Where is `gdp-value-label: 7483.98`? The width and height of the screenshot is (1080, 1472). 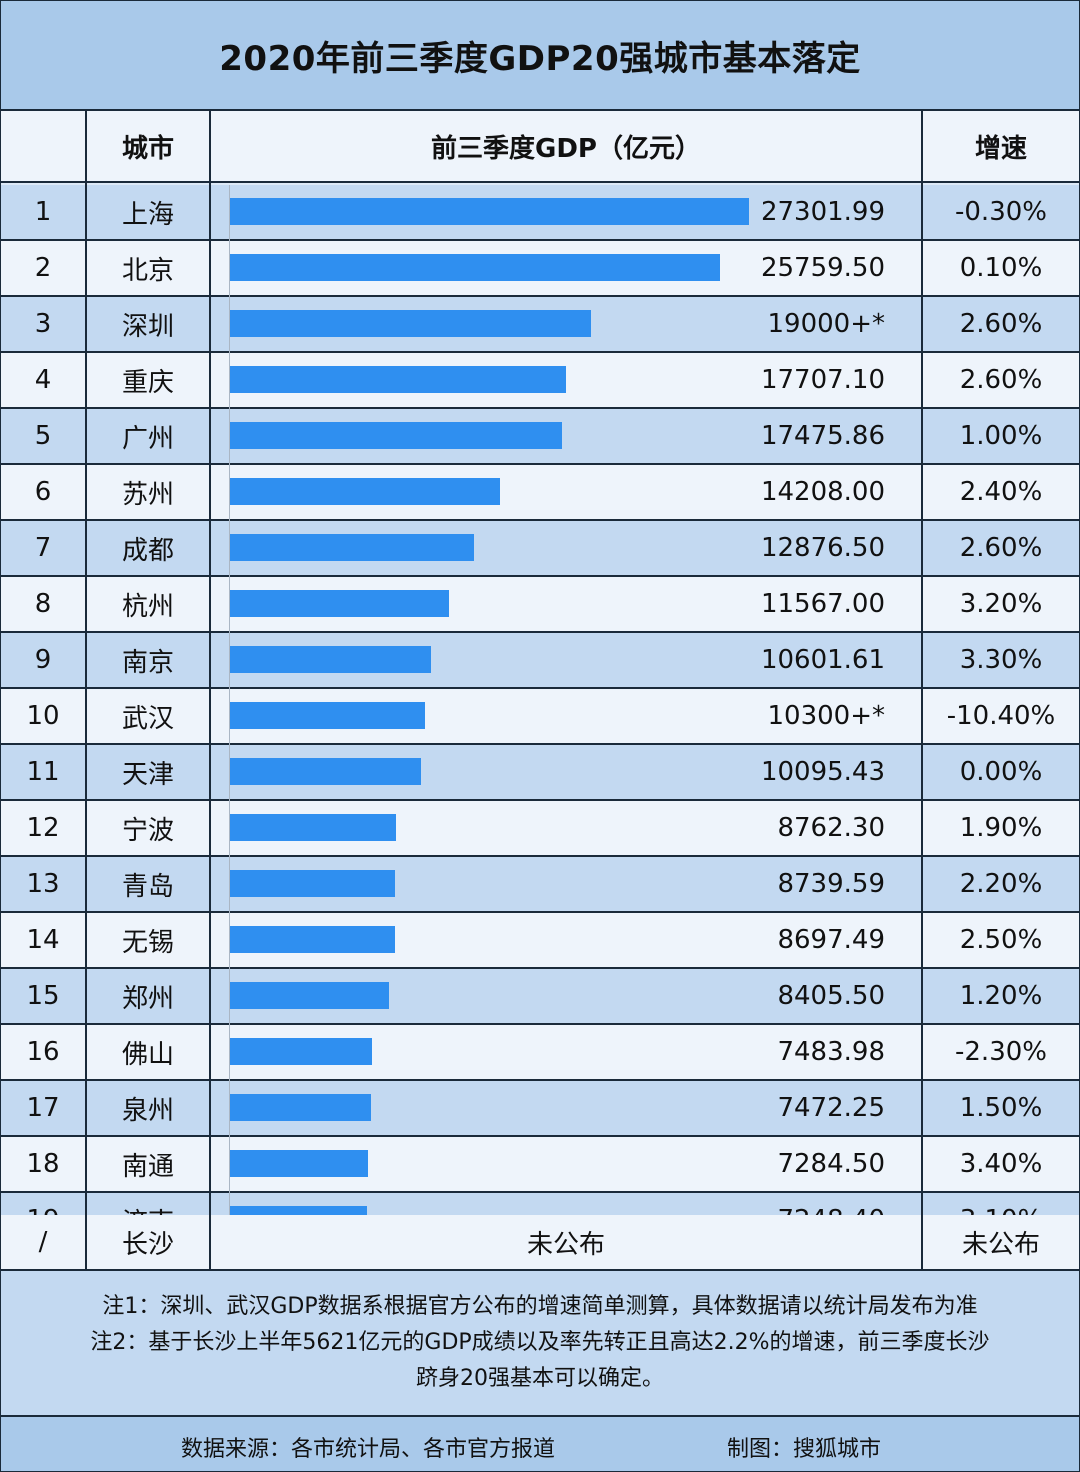 gdp-value-label: 7483.98 is located at coordinates (831, 1052).